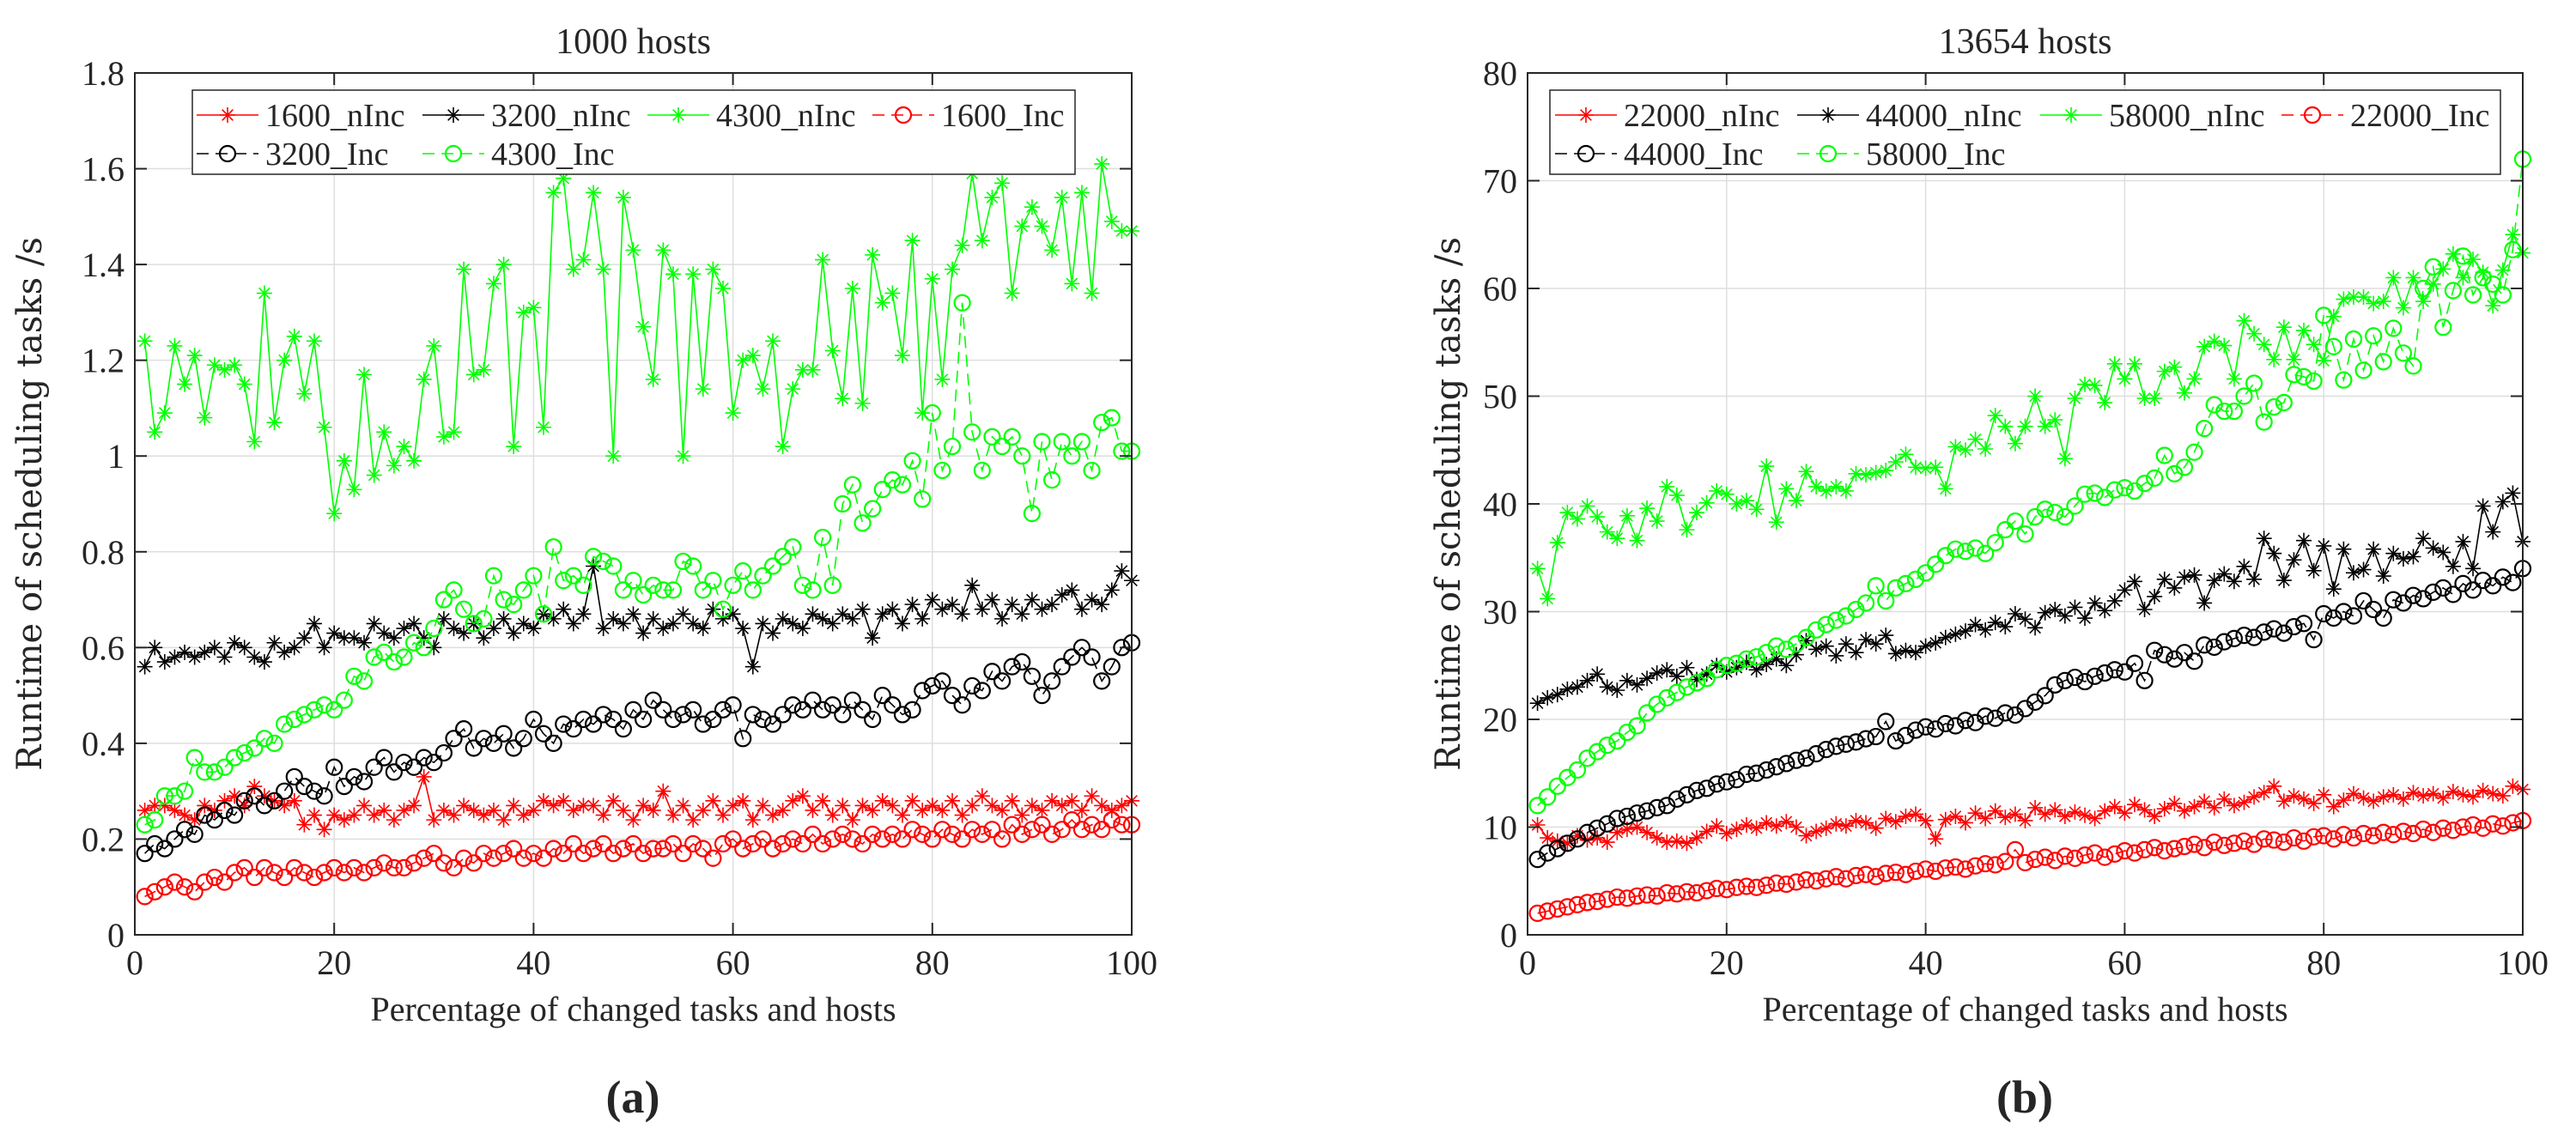 This screenshot has height=1140, width=2576. What do you see at coordinates (1944, 116) in the screenshot?
I see `legend-label: 44000_nInc` at bounding box center [1944, 116].